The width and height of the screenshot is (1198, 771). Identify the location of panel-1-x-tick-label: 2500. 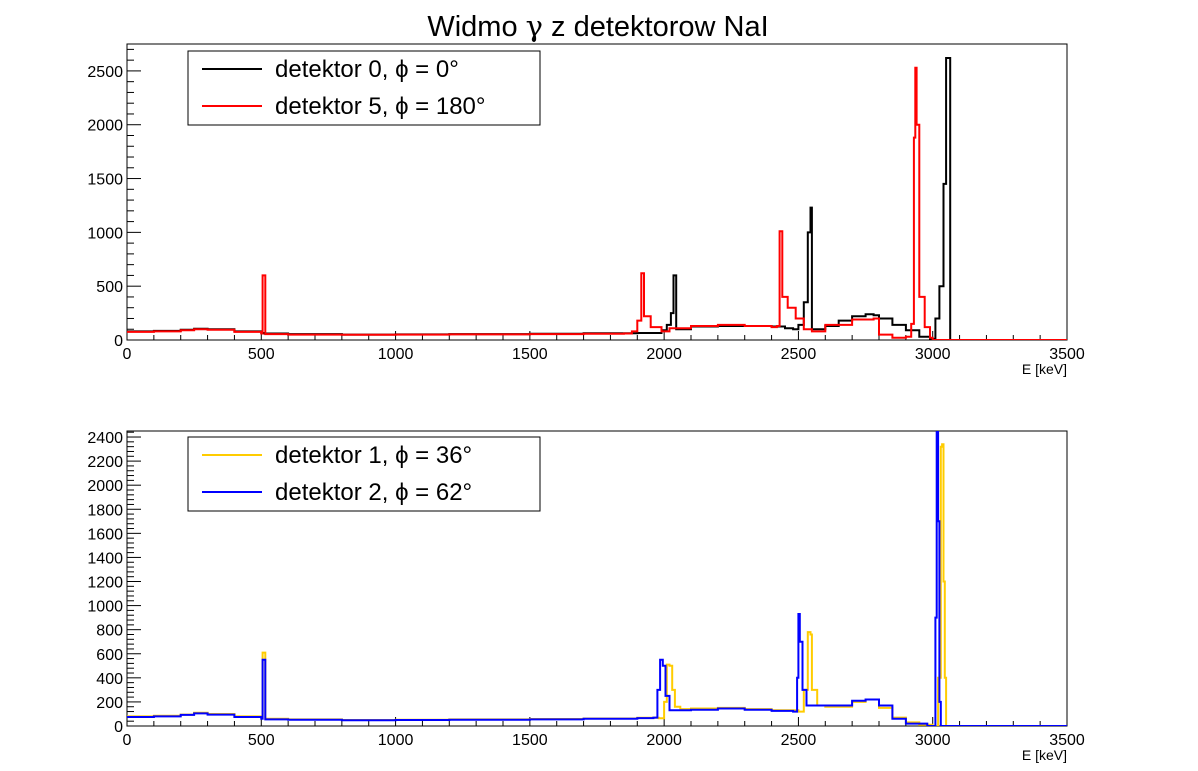
(799, 740).